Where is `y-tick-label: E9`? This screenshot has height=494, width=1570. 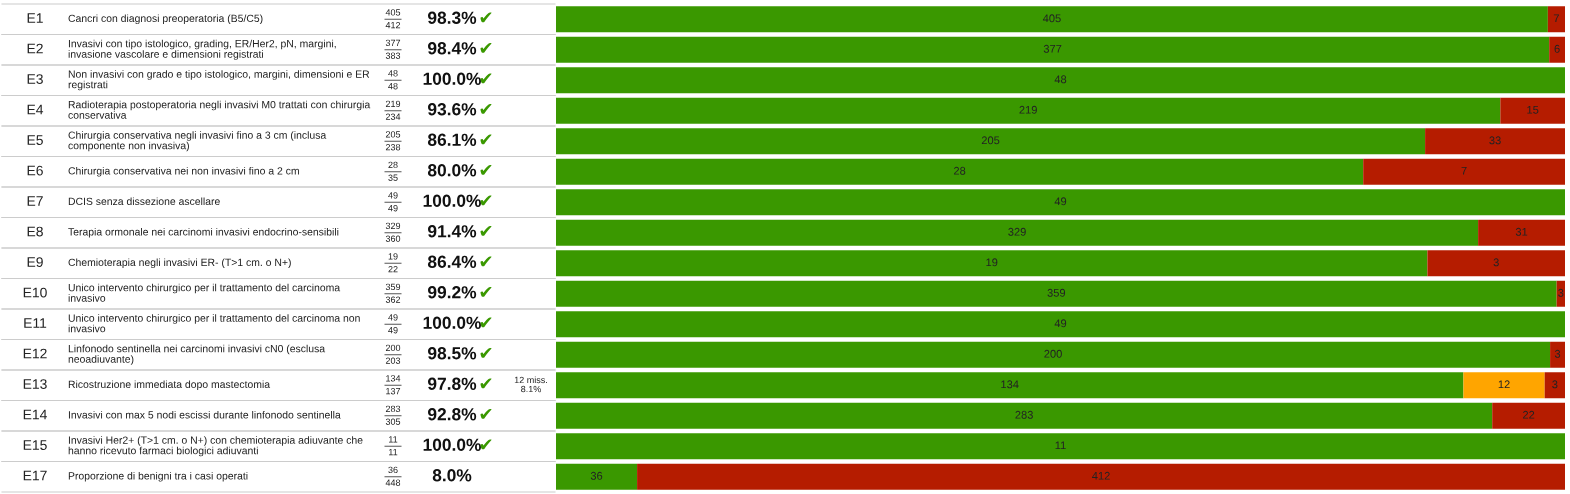 y-tick-label: E9 is located at coordinates (35, 262).